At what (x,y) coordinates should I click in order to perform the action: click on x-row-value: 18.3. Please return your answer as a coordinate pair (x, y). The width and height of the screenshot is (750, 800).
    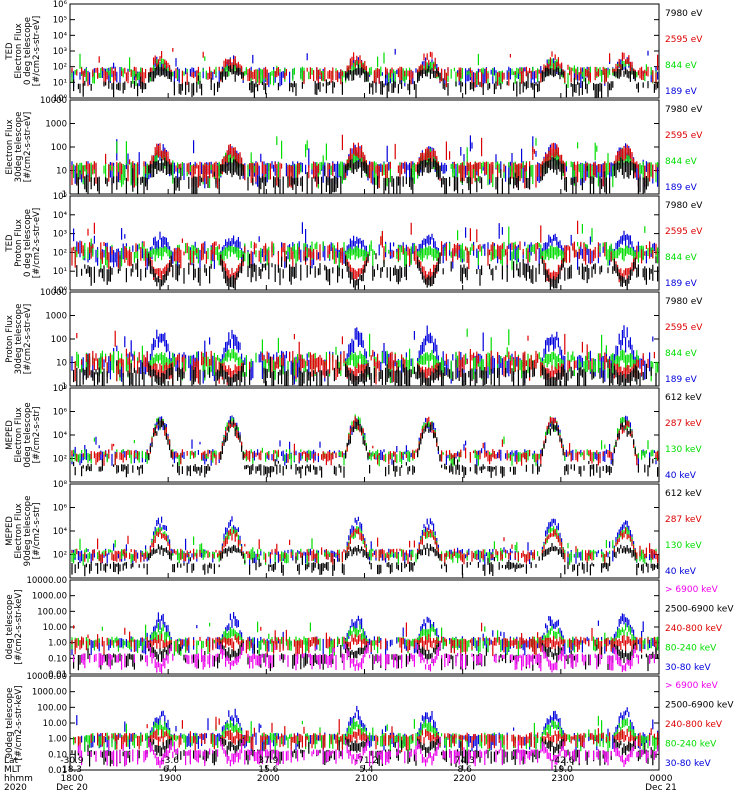
    Looking at the image, I should click on (72, 770).